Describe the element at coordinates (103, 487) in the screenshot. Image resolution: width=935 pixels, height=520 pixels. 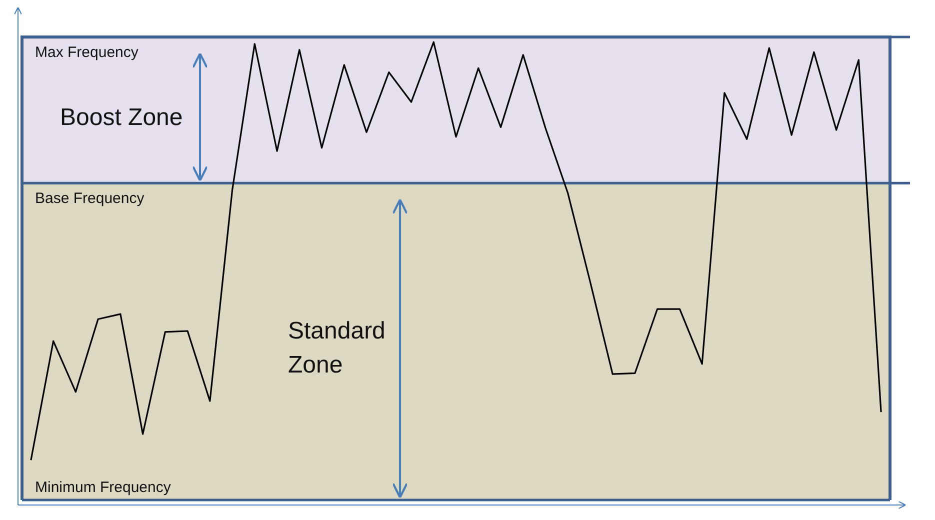
I see `ref-line-label: Minimum Frequency` at that location.